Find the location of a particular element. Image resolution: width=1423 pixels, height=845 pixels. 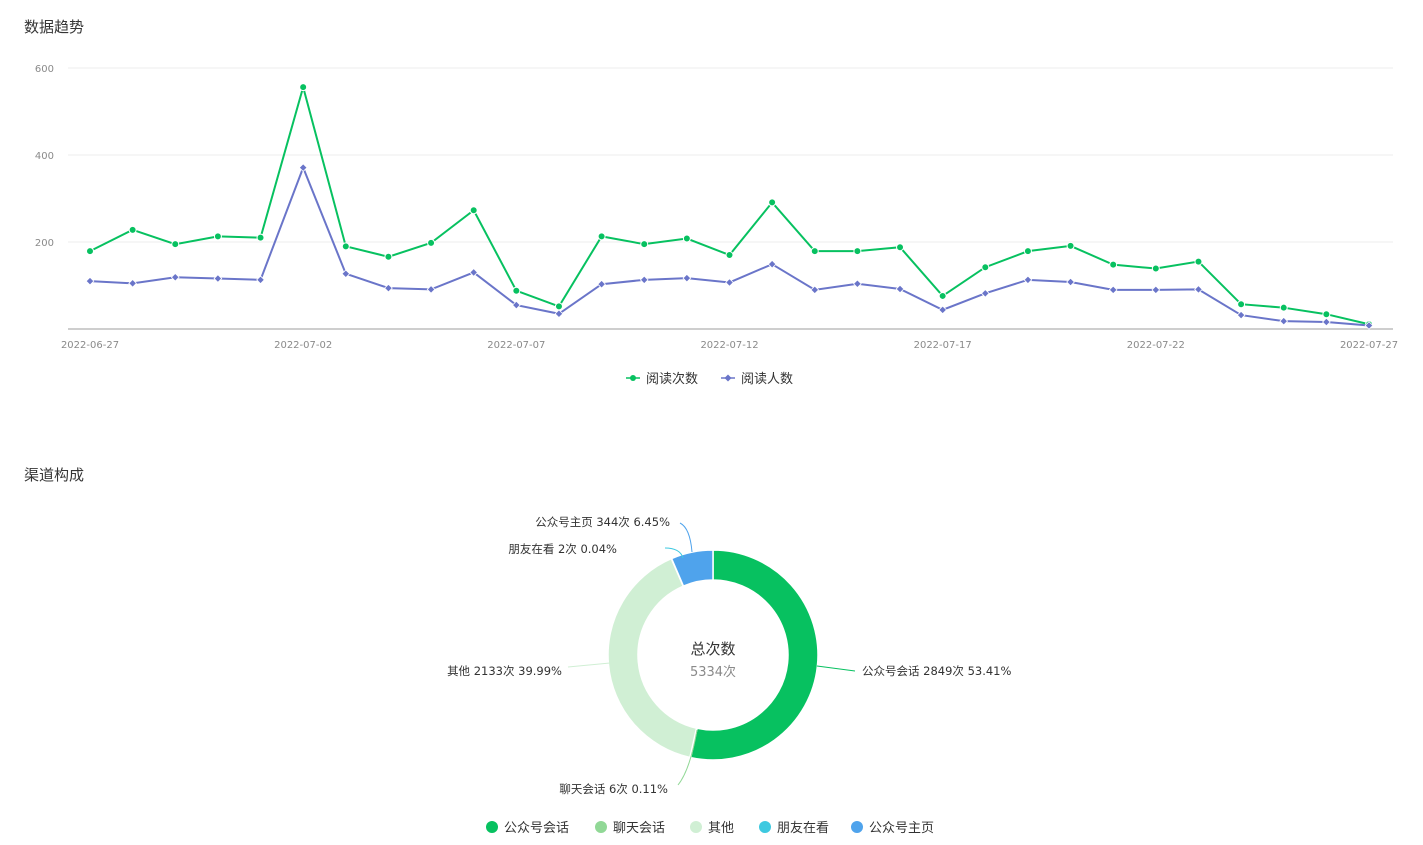

legend-label: 阅读人数 is located at coordinates (767, 379).